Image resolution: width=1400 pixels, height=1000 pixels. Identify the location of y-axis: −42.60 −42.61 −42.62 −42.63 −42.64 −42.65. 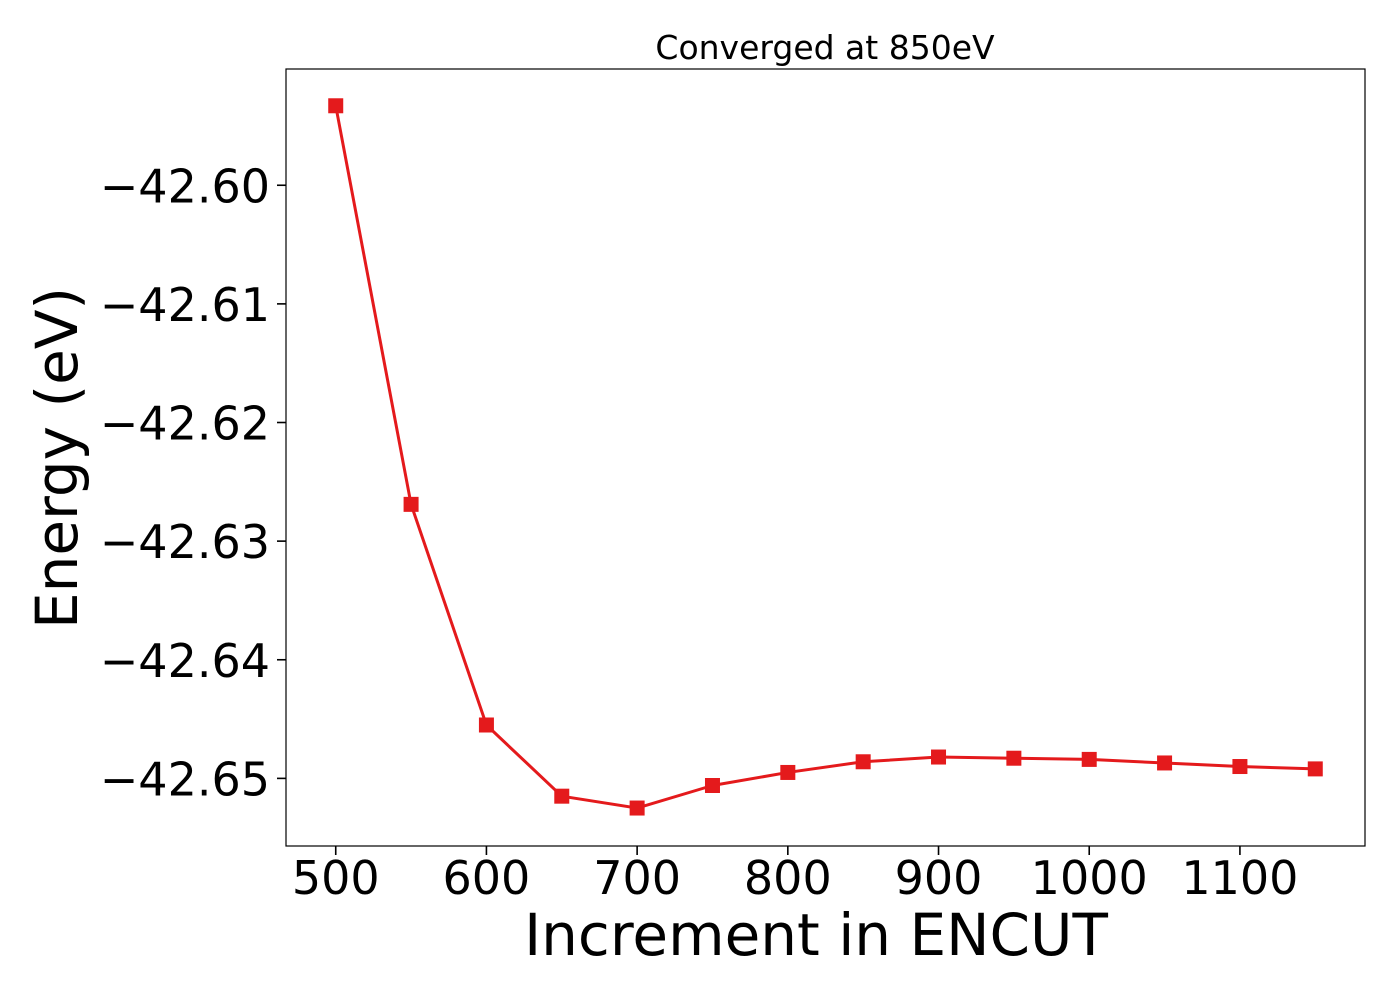
(193, 482).